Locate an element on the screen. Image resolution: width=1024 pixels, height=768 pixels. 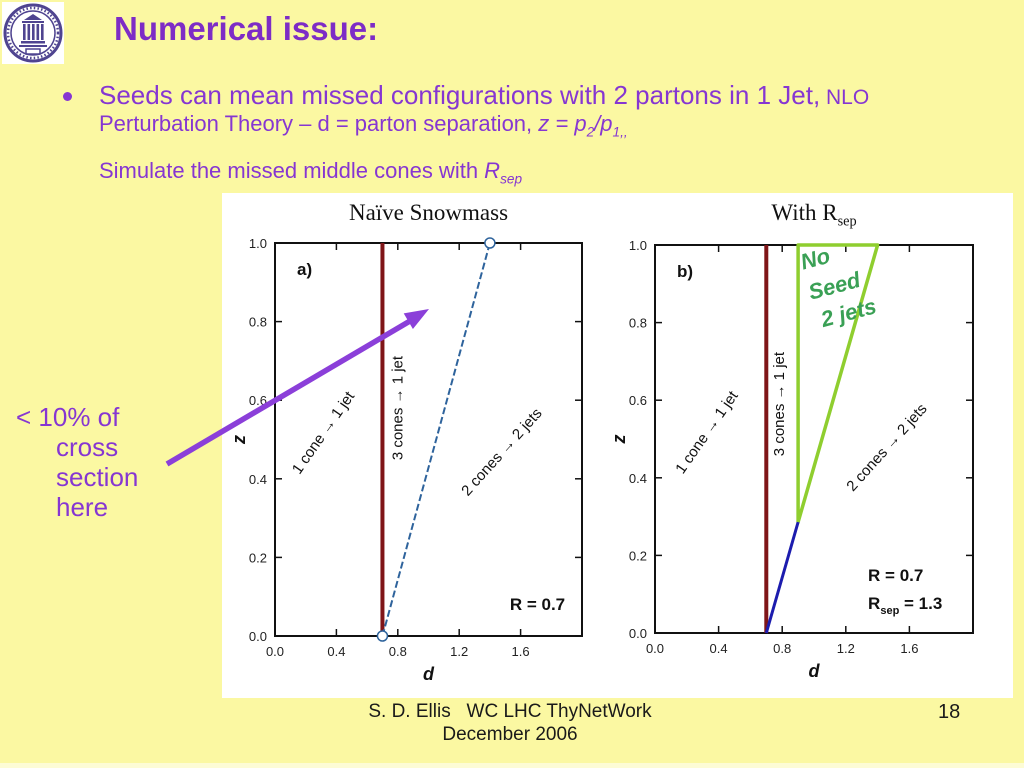
footer-date: December 2006 is located at coordinates (510, 734).